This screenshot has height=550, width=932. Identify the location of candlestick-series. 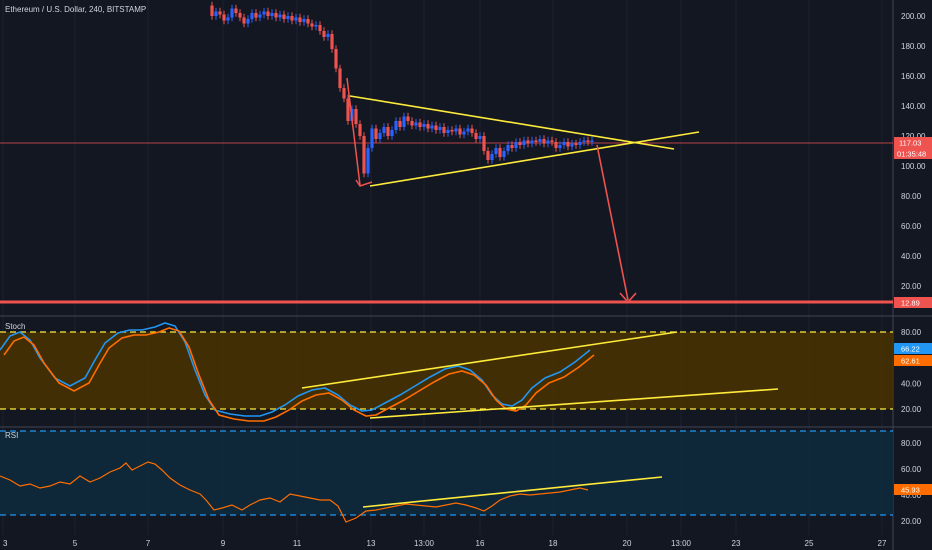
(402, 89).